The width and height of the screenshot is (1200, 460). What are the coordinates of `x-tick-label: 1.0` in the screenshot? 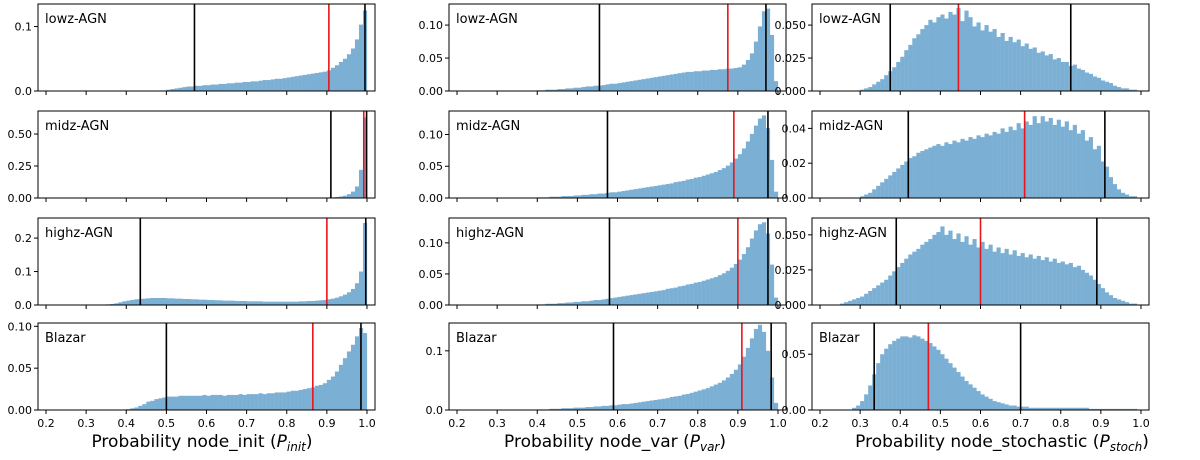 It's located at (367, 423).